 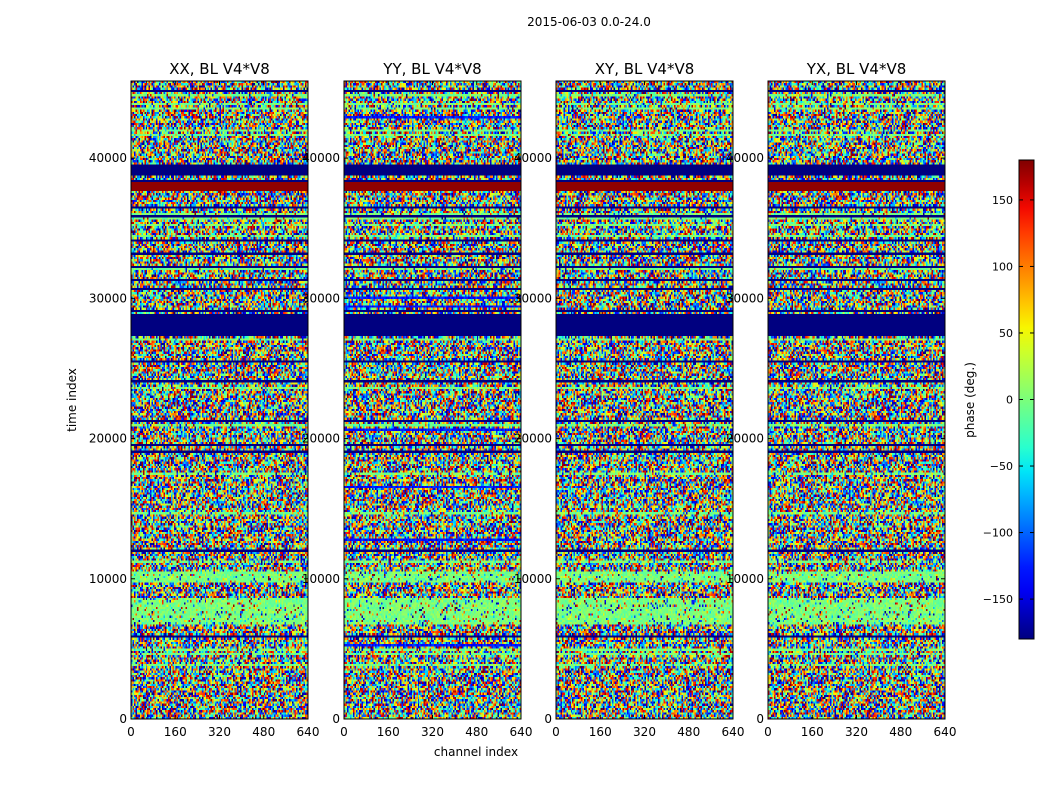 I want to click on panel-title: YX, BL V4*V8, so click(x=856, y=69).